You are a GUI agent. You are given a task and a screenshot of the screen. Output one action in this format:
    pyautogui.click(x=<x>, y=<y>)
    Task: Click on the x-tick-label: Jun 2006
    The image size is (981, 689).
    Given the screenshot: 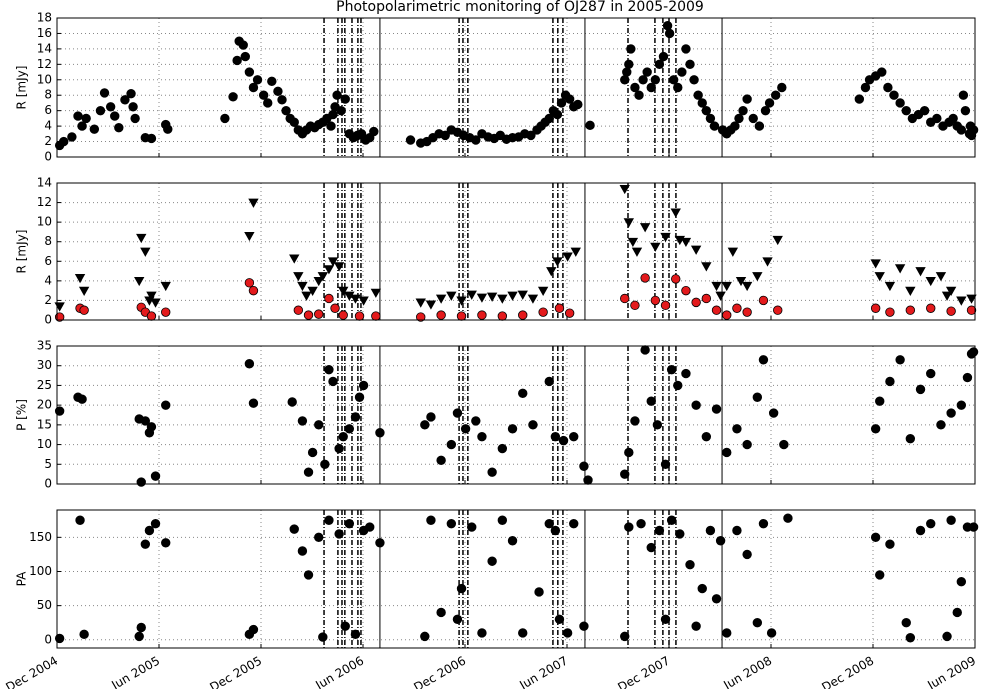 What is the action you would take?
    pyautogui.click(x=339, y=671)
    